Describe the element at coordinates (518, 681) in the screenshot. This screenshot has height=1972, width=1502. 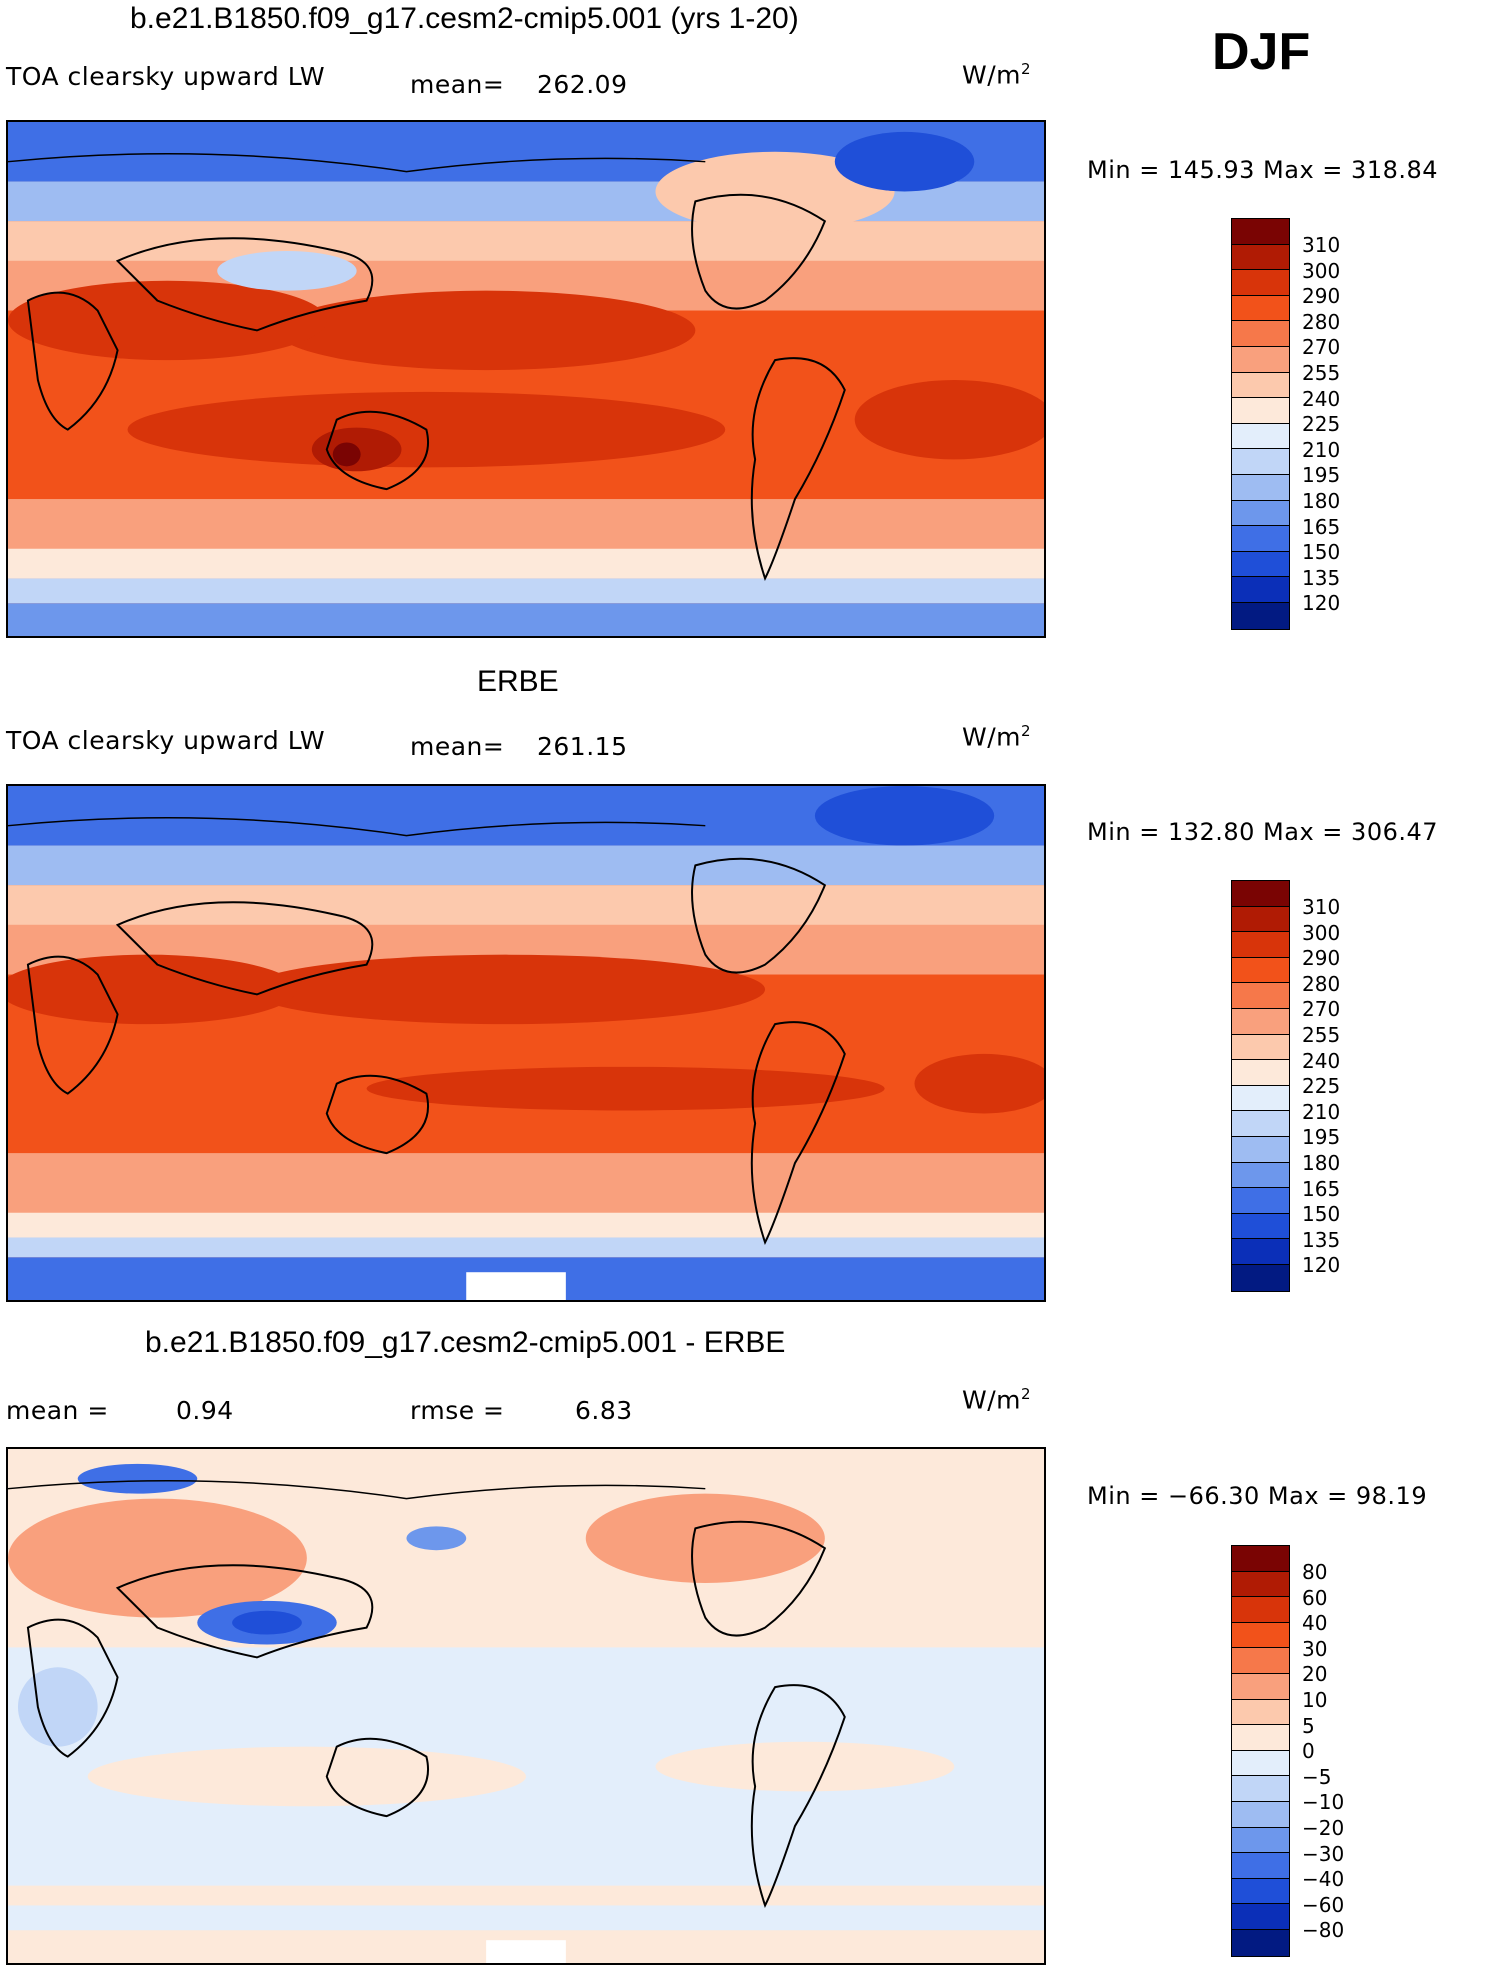
I see `panel-2-title: ERBE` at that location.